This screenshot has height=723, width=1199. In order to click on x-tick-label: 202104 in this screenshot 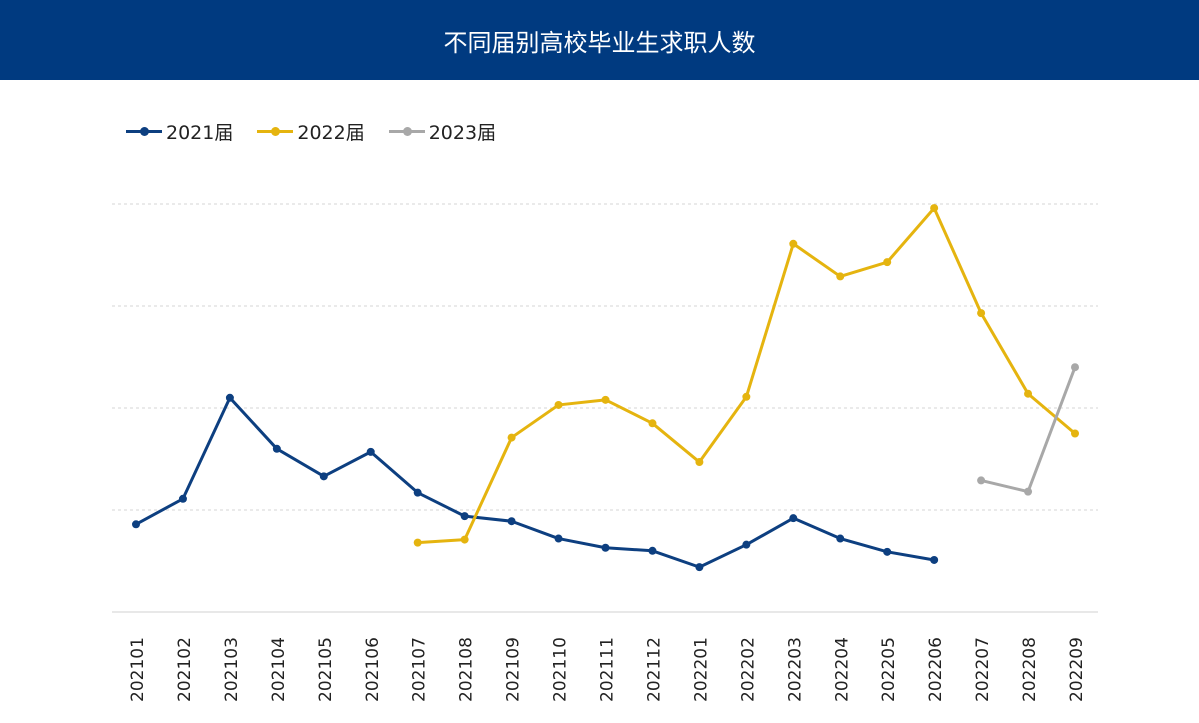, I will do `click(279, 669)`.